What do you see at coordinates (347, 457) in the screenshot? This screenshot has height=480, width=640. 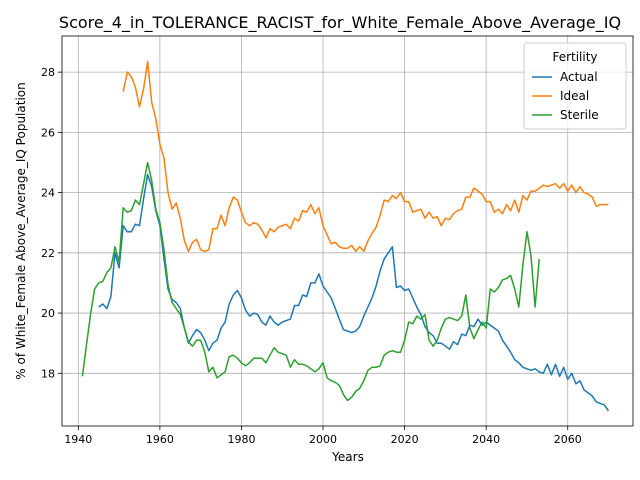 I see `x-axis-label: Years` at bounding box center [347, 457].